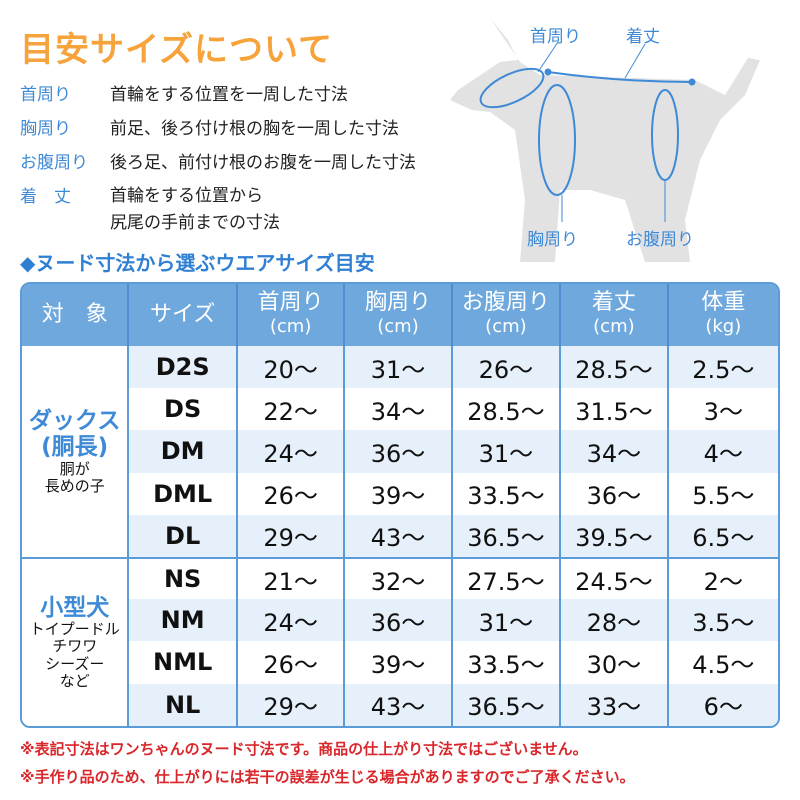  What do you see at coordinates (723, 496) in the screenshot?
I see `value-cell: 5.5～` at bounding box center [723, 496].